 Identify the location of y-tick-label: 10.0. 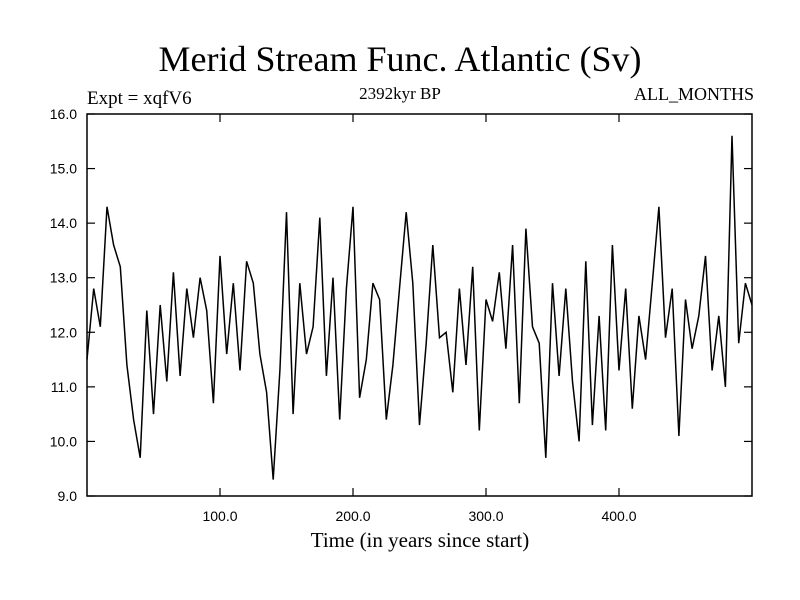
(63, 441).